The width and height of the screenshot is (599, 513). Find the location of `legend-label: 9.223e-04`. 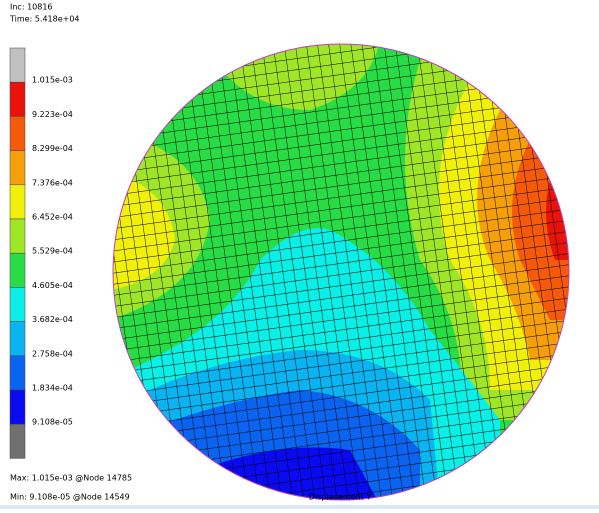

legend-label: 9.223e-04 is located at coordinates (52, 114).